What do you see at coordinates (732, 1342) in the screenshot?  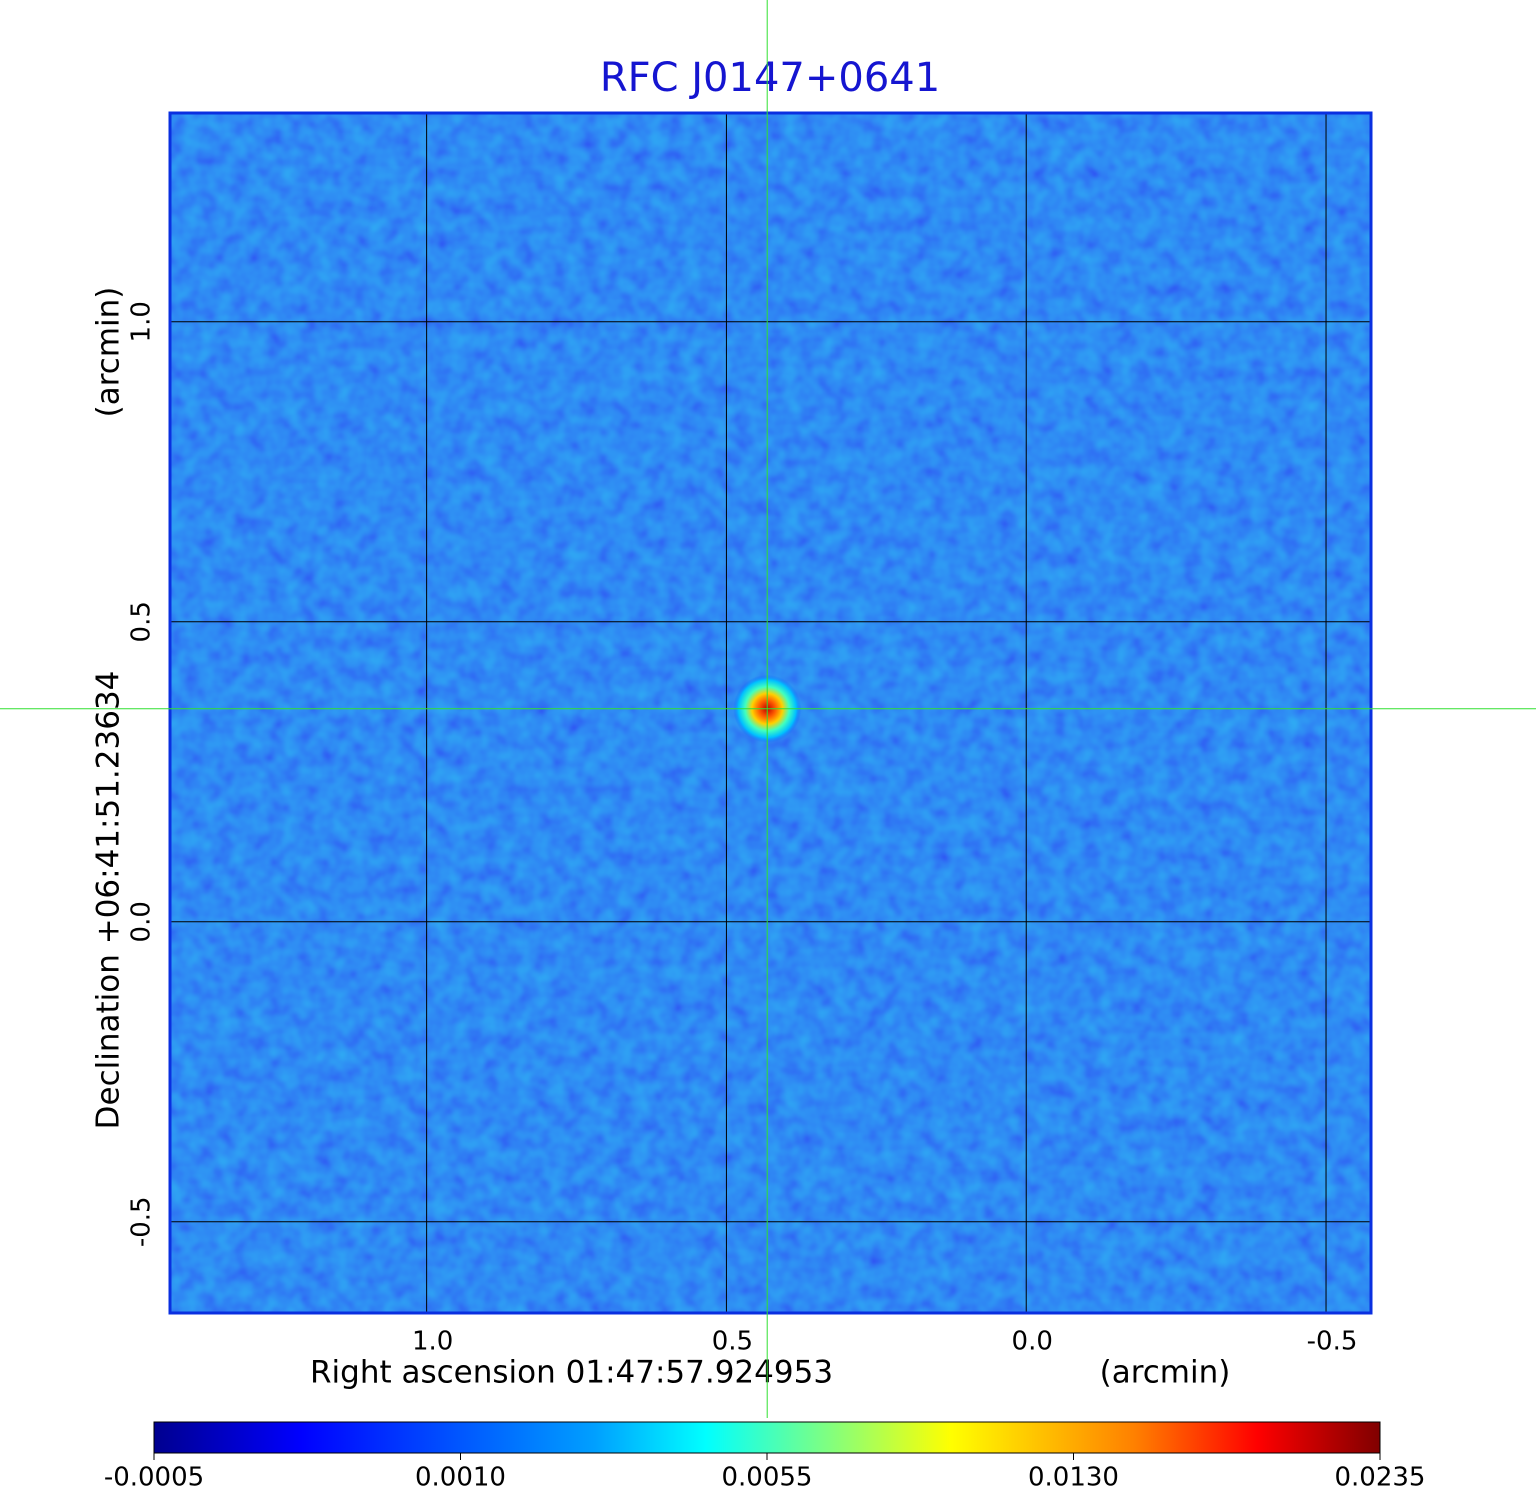 I see `x-tick-label: 0.5` at bounding box center [732, 1342].